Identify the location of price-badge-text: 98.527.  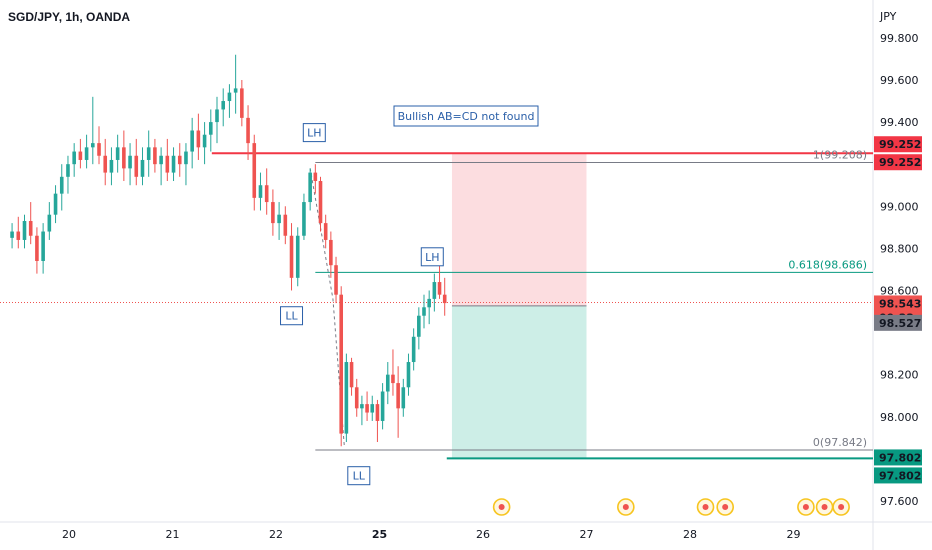
(900, 323).